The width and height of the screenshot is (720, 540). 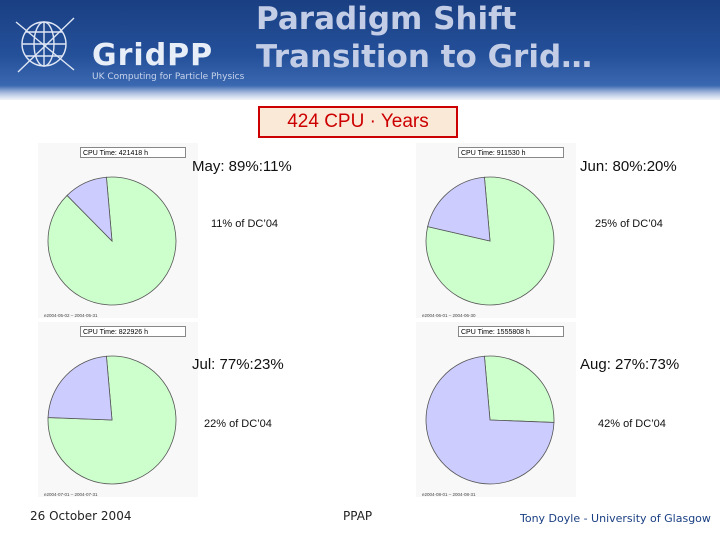 What do you see at coordinates (153, 55) in the screenshot?
I see `logo-name: GridPP` at bounding box center [153, 55].